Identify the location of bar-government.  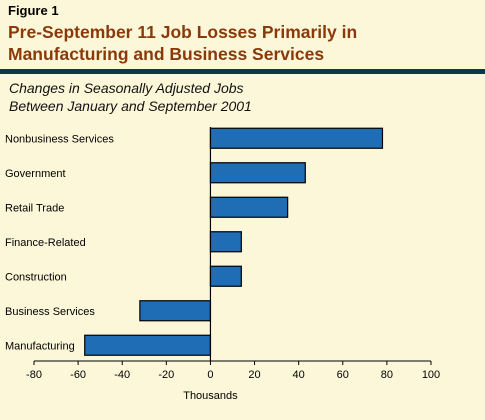
(257, 173).